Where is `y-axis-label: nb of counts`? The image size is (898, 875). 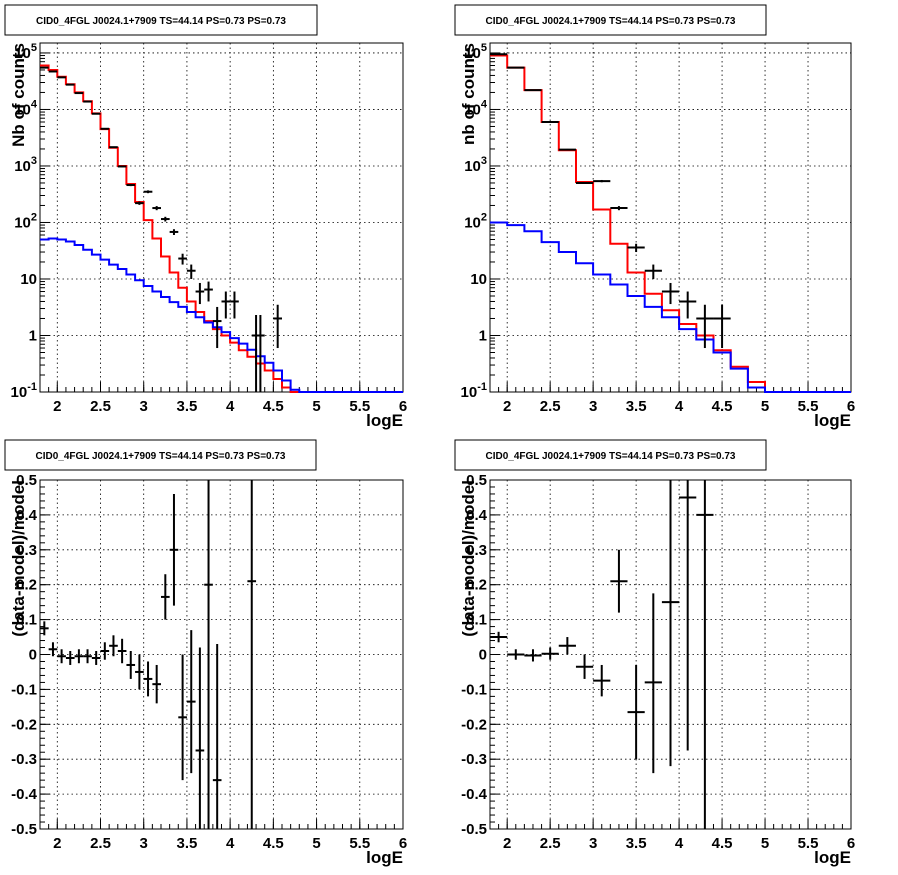 y-axis-label: nb of counts is located at coordinates (468, 94).